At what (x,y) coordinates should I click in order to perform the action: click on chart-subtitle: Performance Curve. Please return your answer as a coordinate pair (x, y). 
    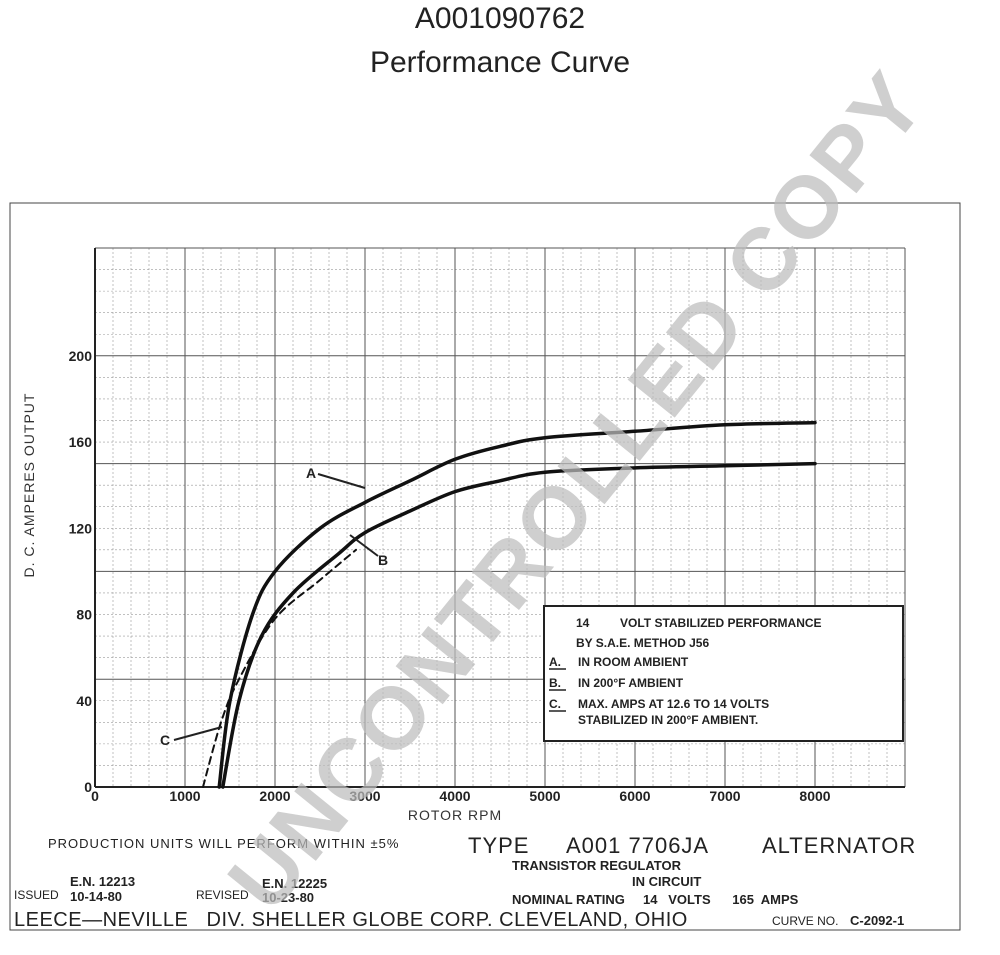
    Looking at the image, I should click on (500, 62).